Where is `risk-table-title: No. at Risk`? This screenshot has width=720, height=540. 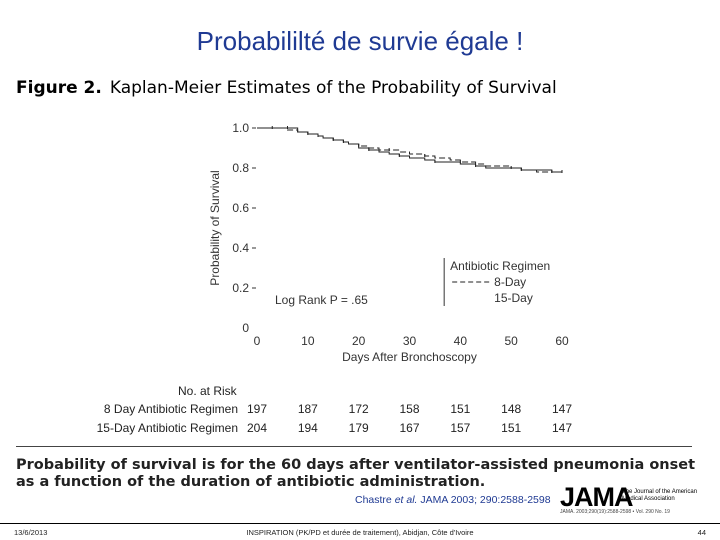 risk-table-title: No. at Risk is located at coordinates (207, 391).